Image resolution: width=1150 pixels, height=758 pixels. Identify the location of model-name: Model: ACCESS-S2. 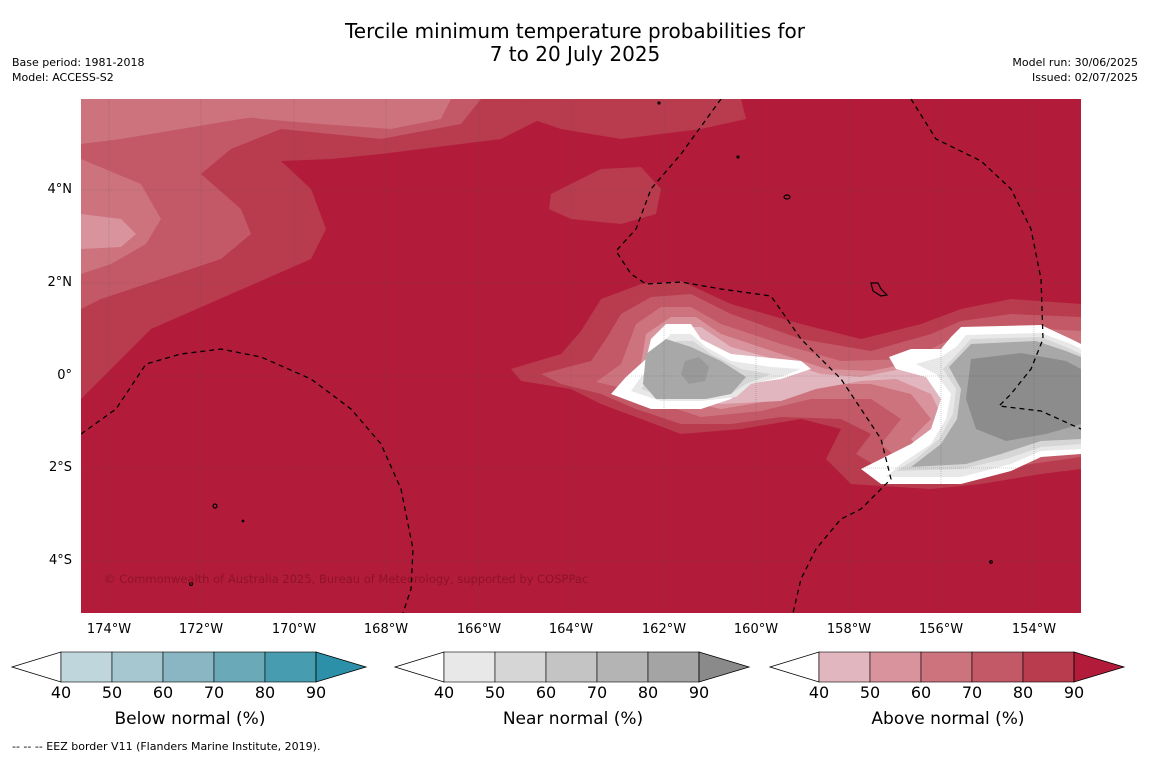
(63, 77).